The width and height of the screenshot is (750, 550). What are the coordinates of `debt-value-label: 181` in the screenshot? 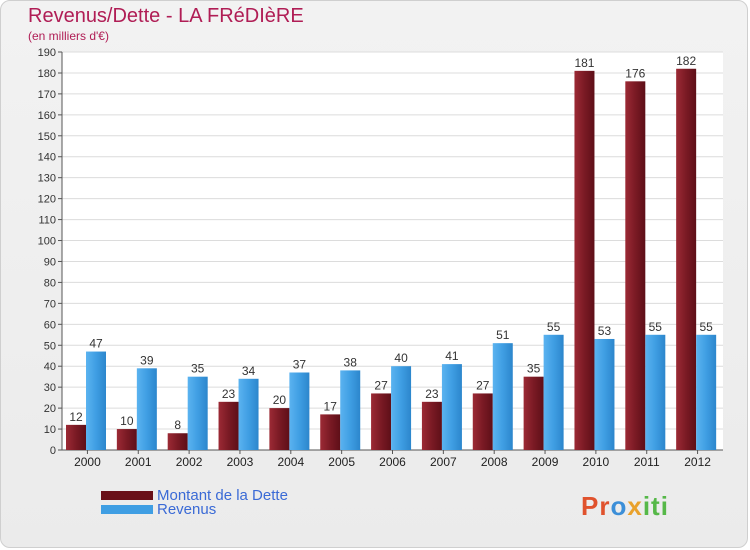 It's located at (584, 63).